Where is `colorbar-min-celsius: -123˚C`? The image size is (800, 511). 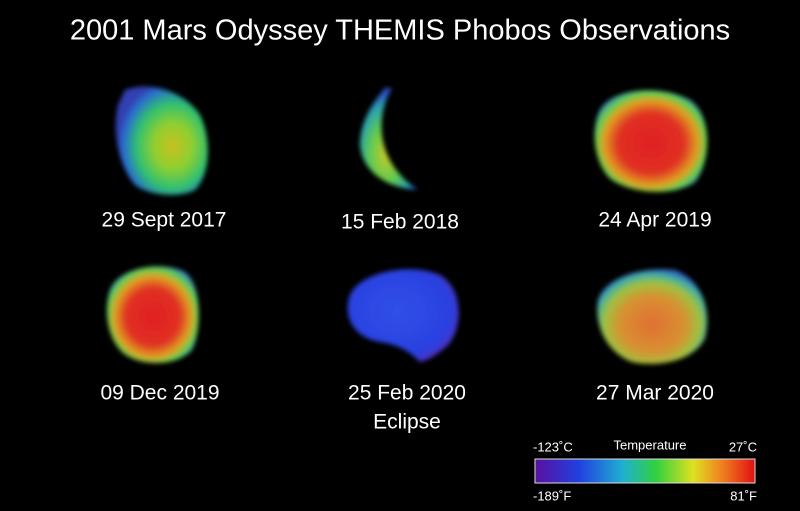 colorbar-min-celsius: -123˚C is located at coordinates (553, 446).